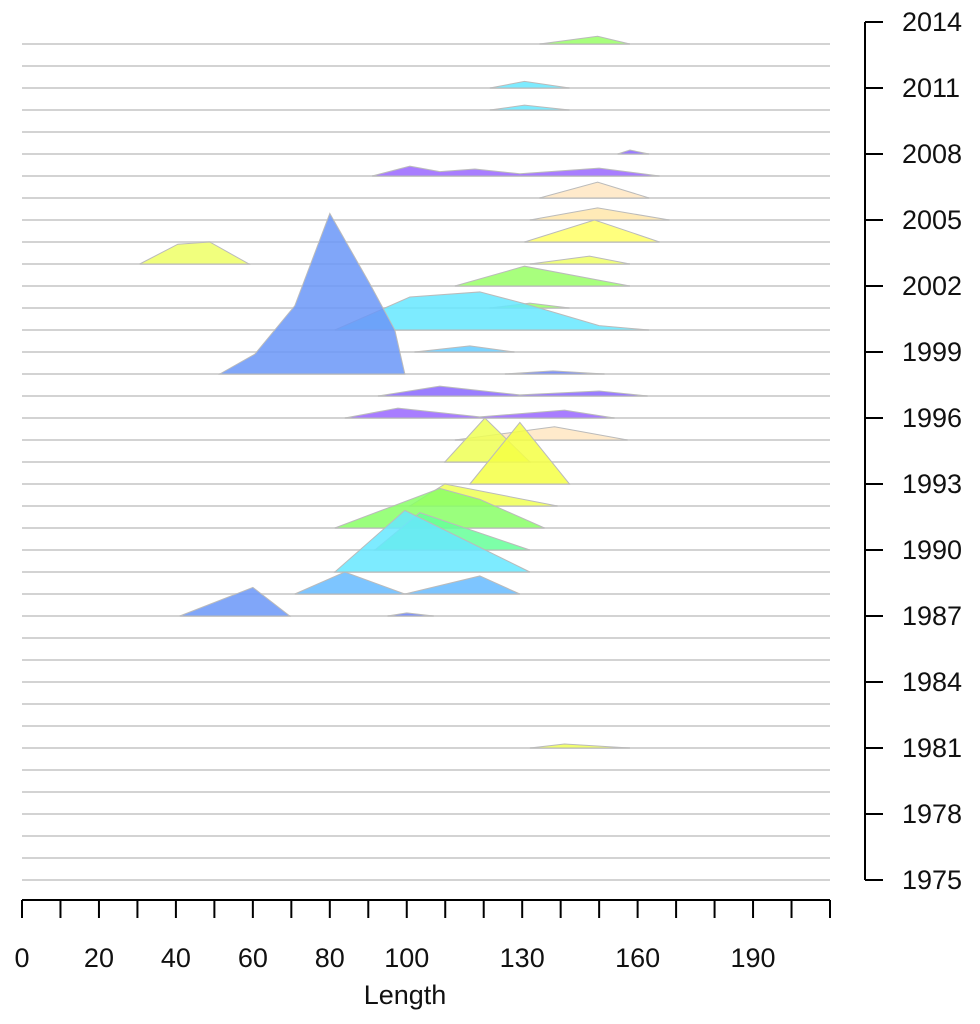 The width and height of the screenshot is (980, 1024). What do you see at coordinates (932, 286) in the screenshot?
I see `y-tick-label: 2002` at bounding box center [932, 286].